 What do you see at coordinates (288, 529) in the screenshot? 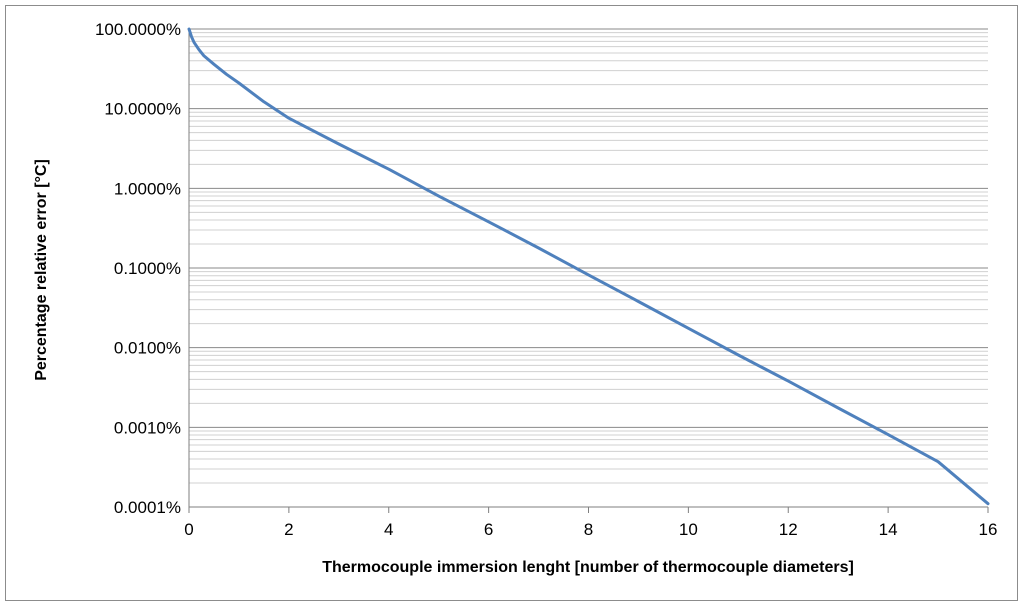
I see `x-tick-label: 2` at bounding box center [288, 529].